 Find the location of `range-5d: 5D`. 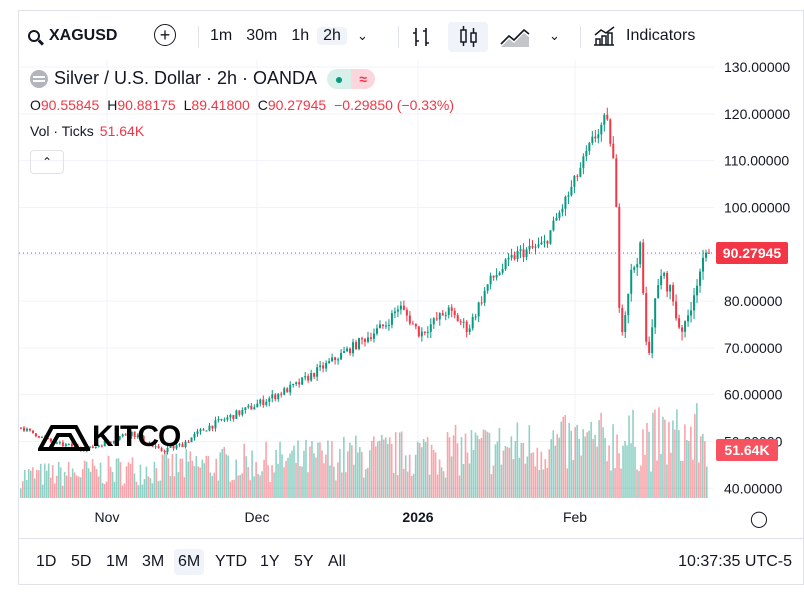

range-5d: 5D is located at coordinates (81, 561).